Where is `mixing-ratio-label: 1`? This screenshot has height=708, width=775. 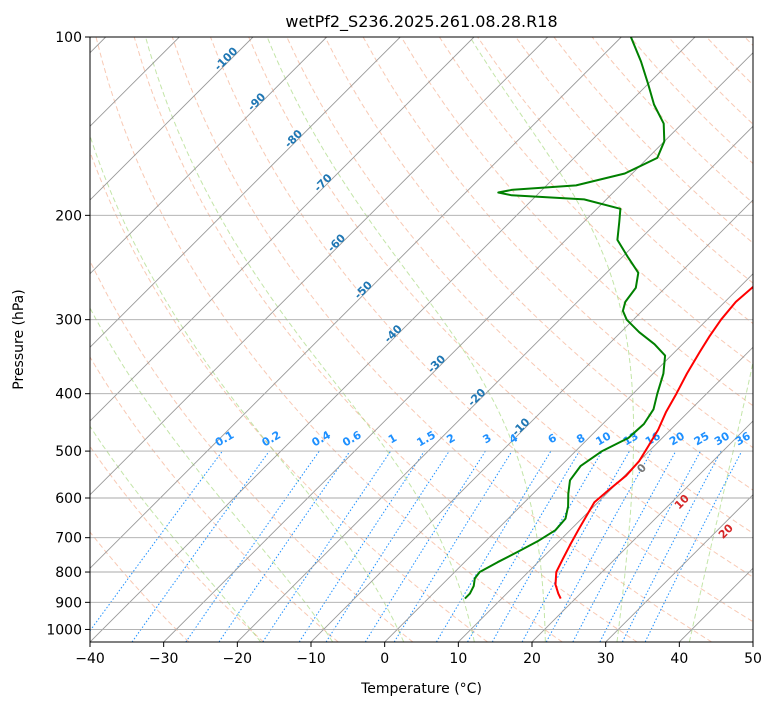 mixing-ratio-label: 1 is located at coordinates (392, 438).